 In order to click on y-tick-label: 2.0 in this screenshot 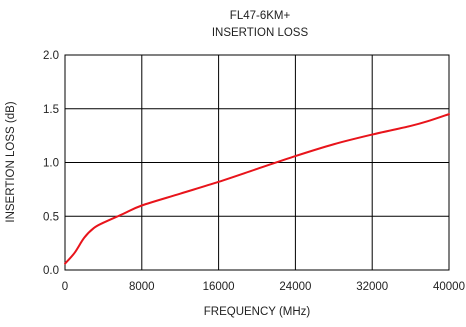, I will do `click(51, 56)`.